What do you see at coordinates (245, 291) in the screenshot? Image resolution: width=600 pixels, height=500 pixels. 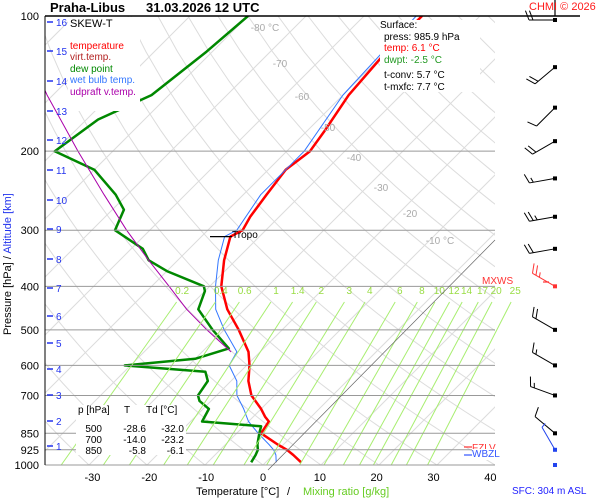 I see `mixing-ratio-label: 0.6` at bounding box center [245, 291].